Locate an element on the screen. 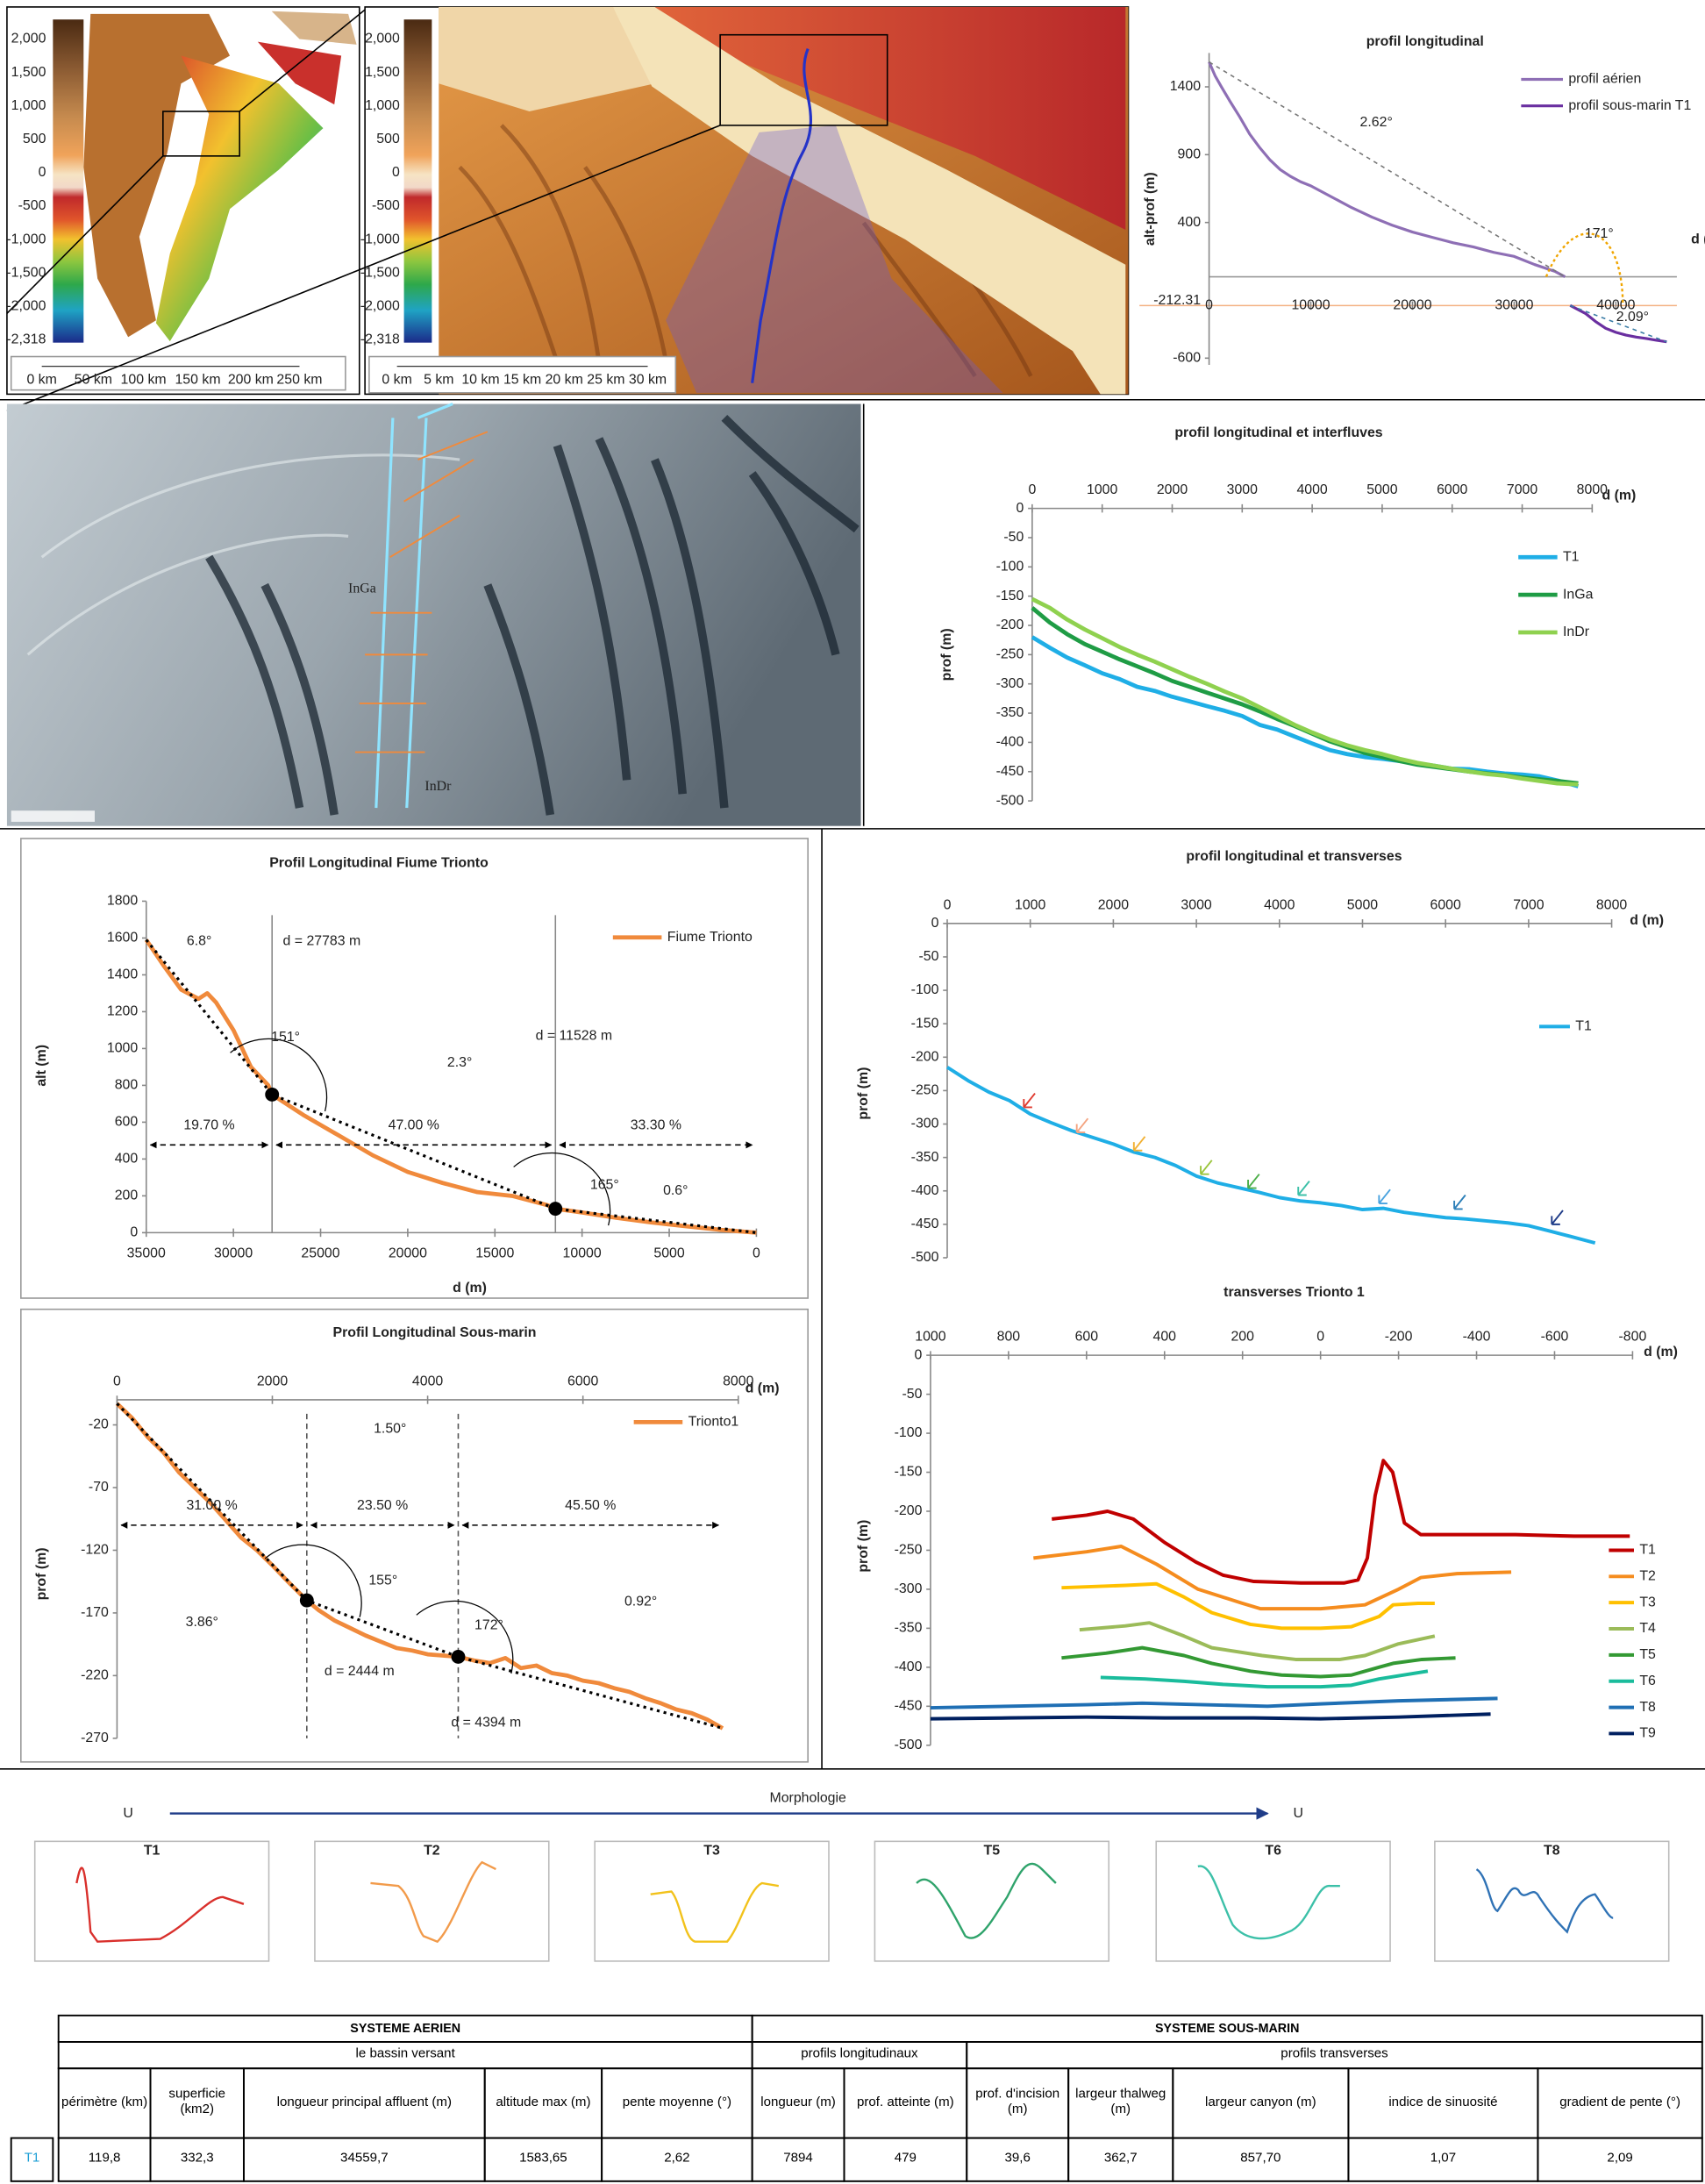 The width and height of the screenshot is (1705, 2184). break-point is located at coordinates (272, 1094).